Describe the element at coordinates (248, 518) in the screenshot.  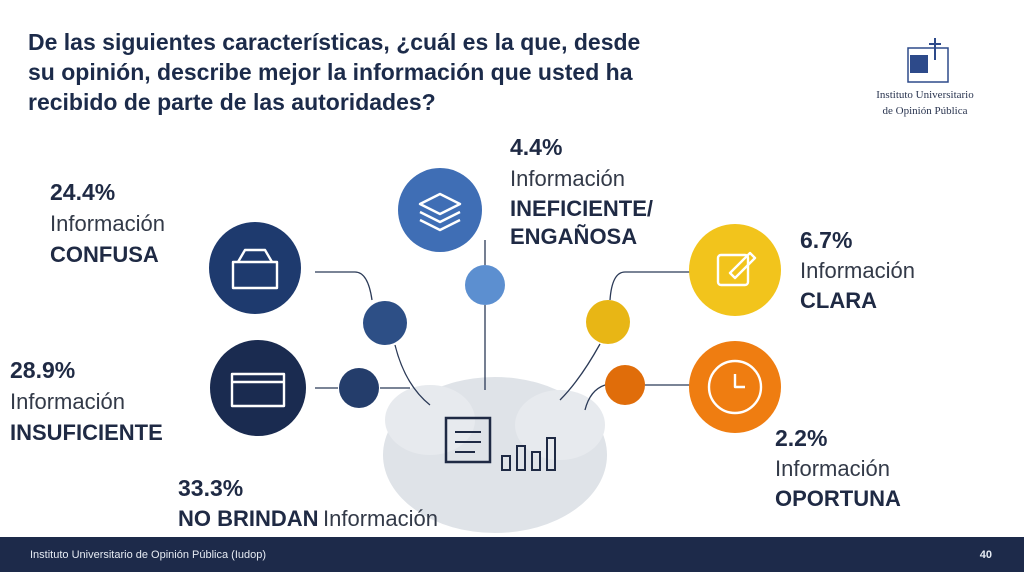
I see `emphasis: NO BRINDAN` at that location.